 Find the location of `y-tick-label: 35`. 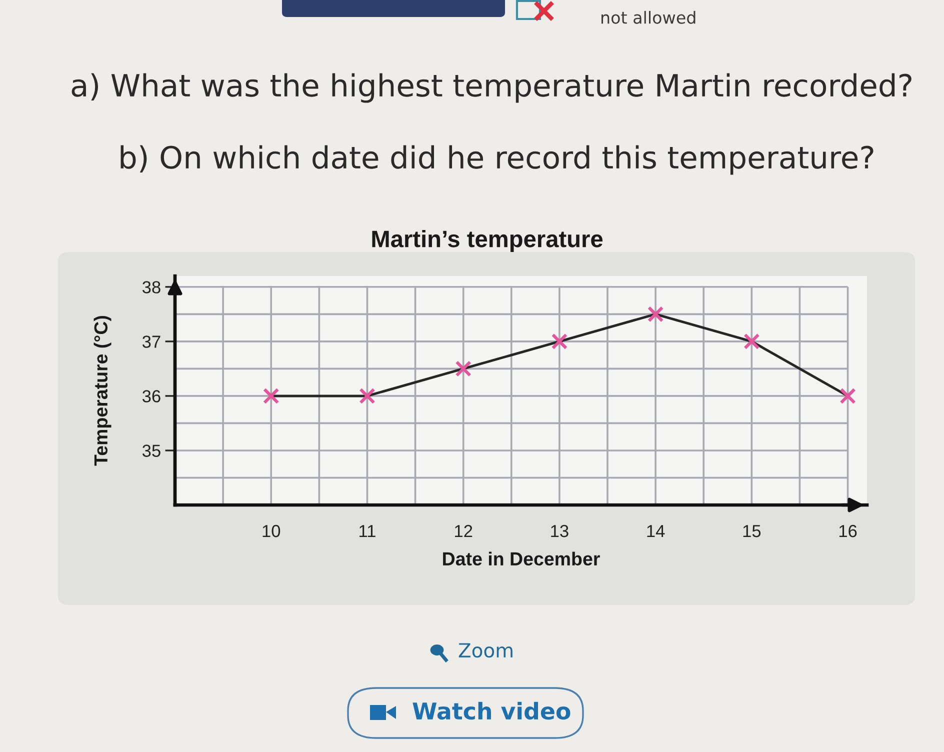

y-tick-label: 35 is located at coordinates (151, 450).